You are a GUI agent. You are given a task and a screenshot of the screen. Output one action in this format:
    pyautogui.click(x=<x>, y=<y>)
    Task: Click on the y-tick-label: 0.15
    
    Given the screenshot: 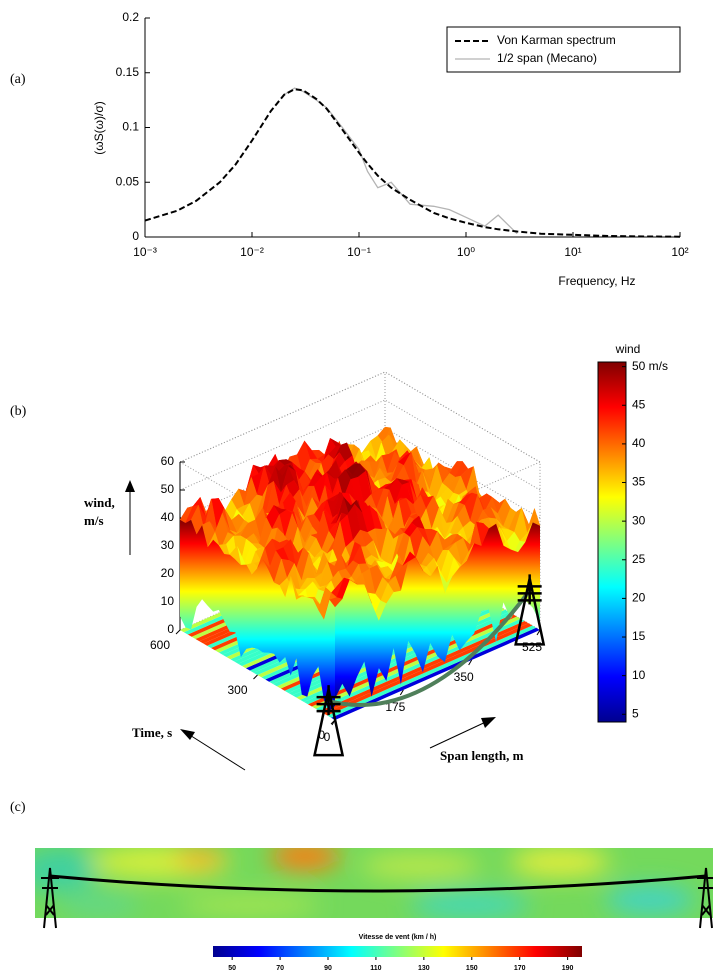 What is the action you would take?
    pyautogui.click(x=128, y=72)
    